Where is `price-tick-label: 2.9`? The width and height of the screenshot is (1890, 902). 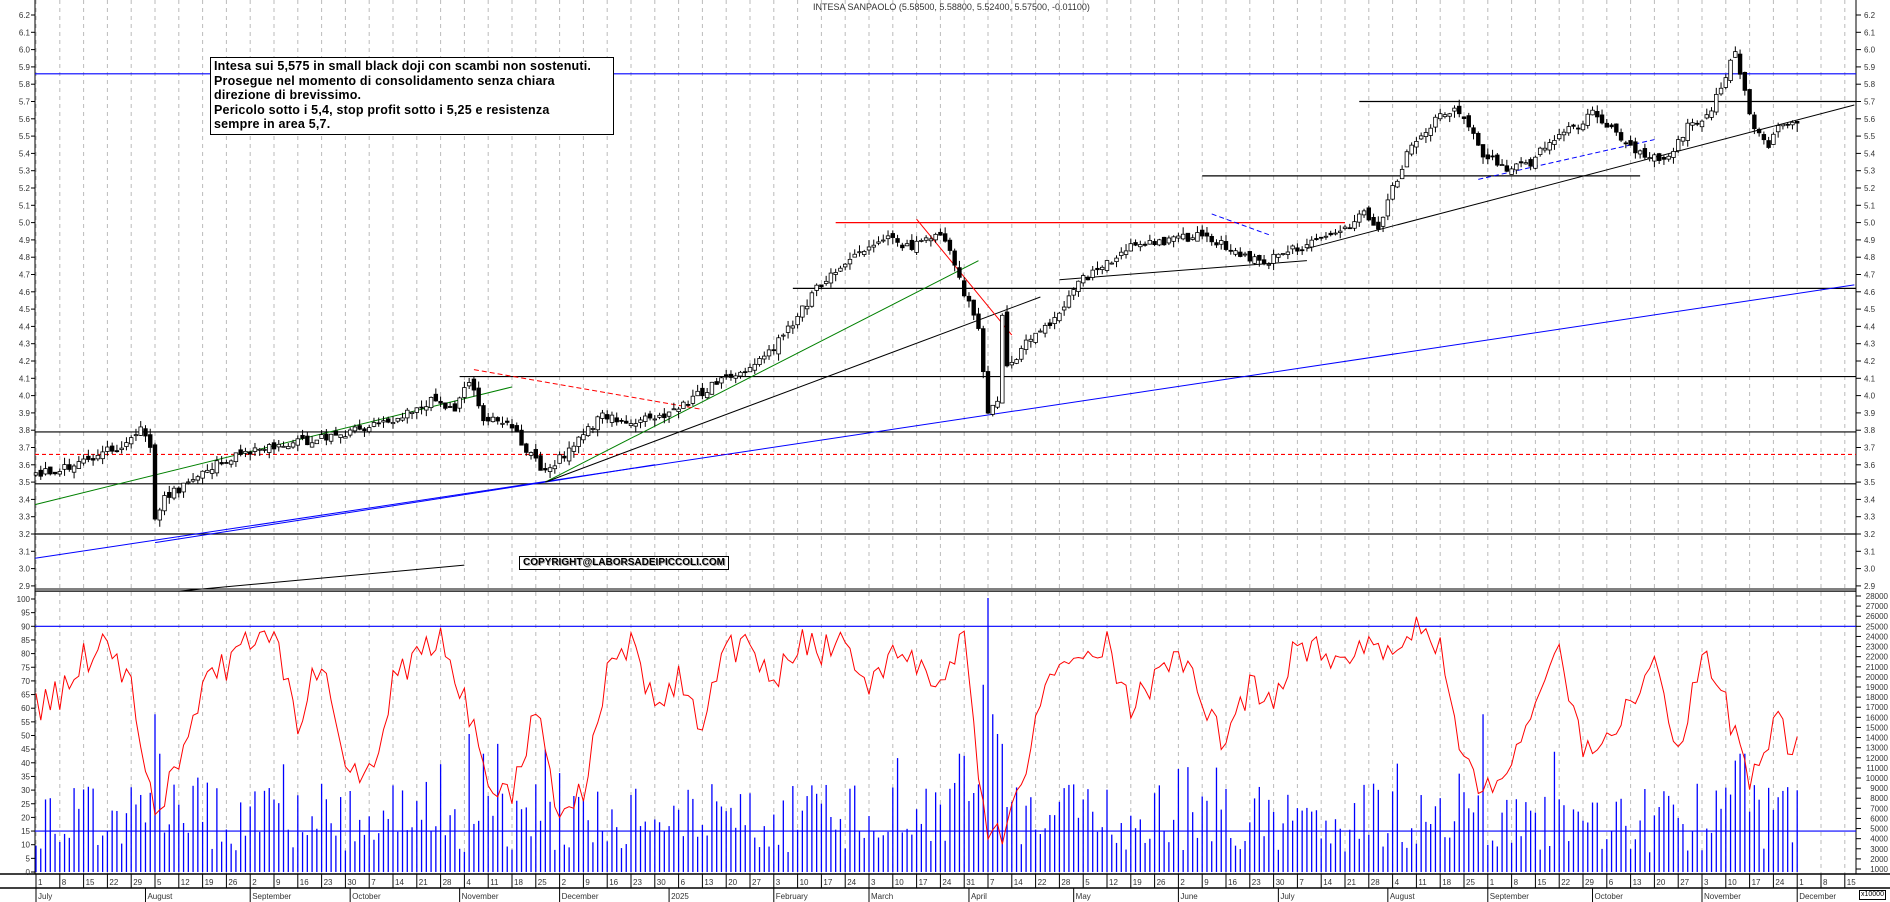
price-tick-label: 2.9 is located at coordinates (1870, 586).